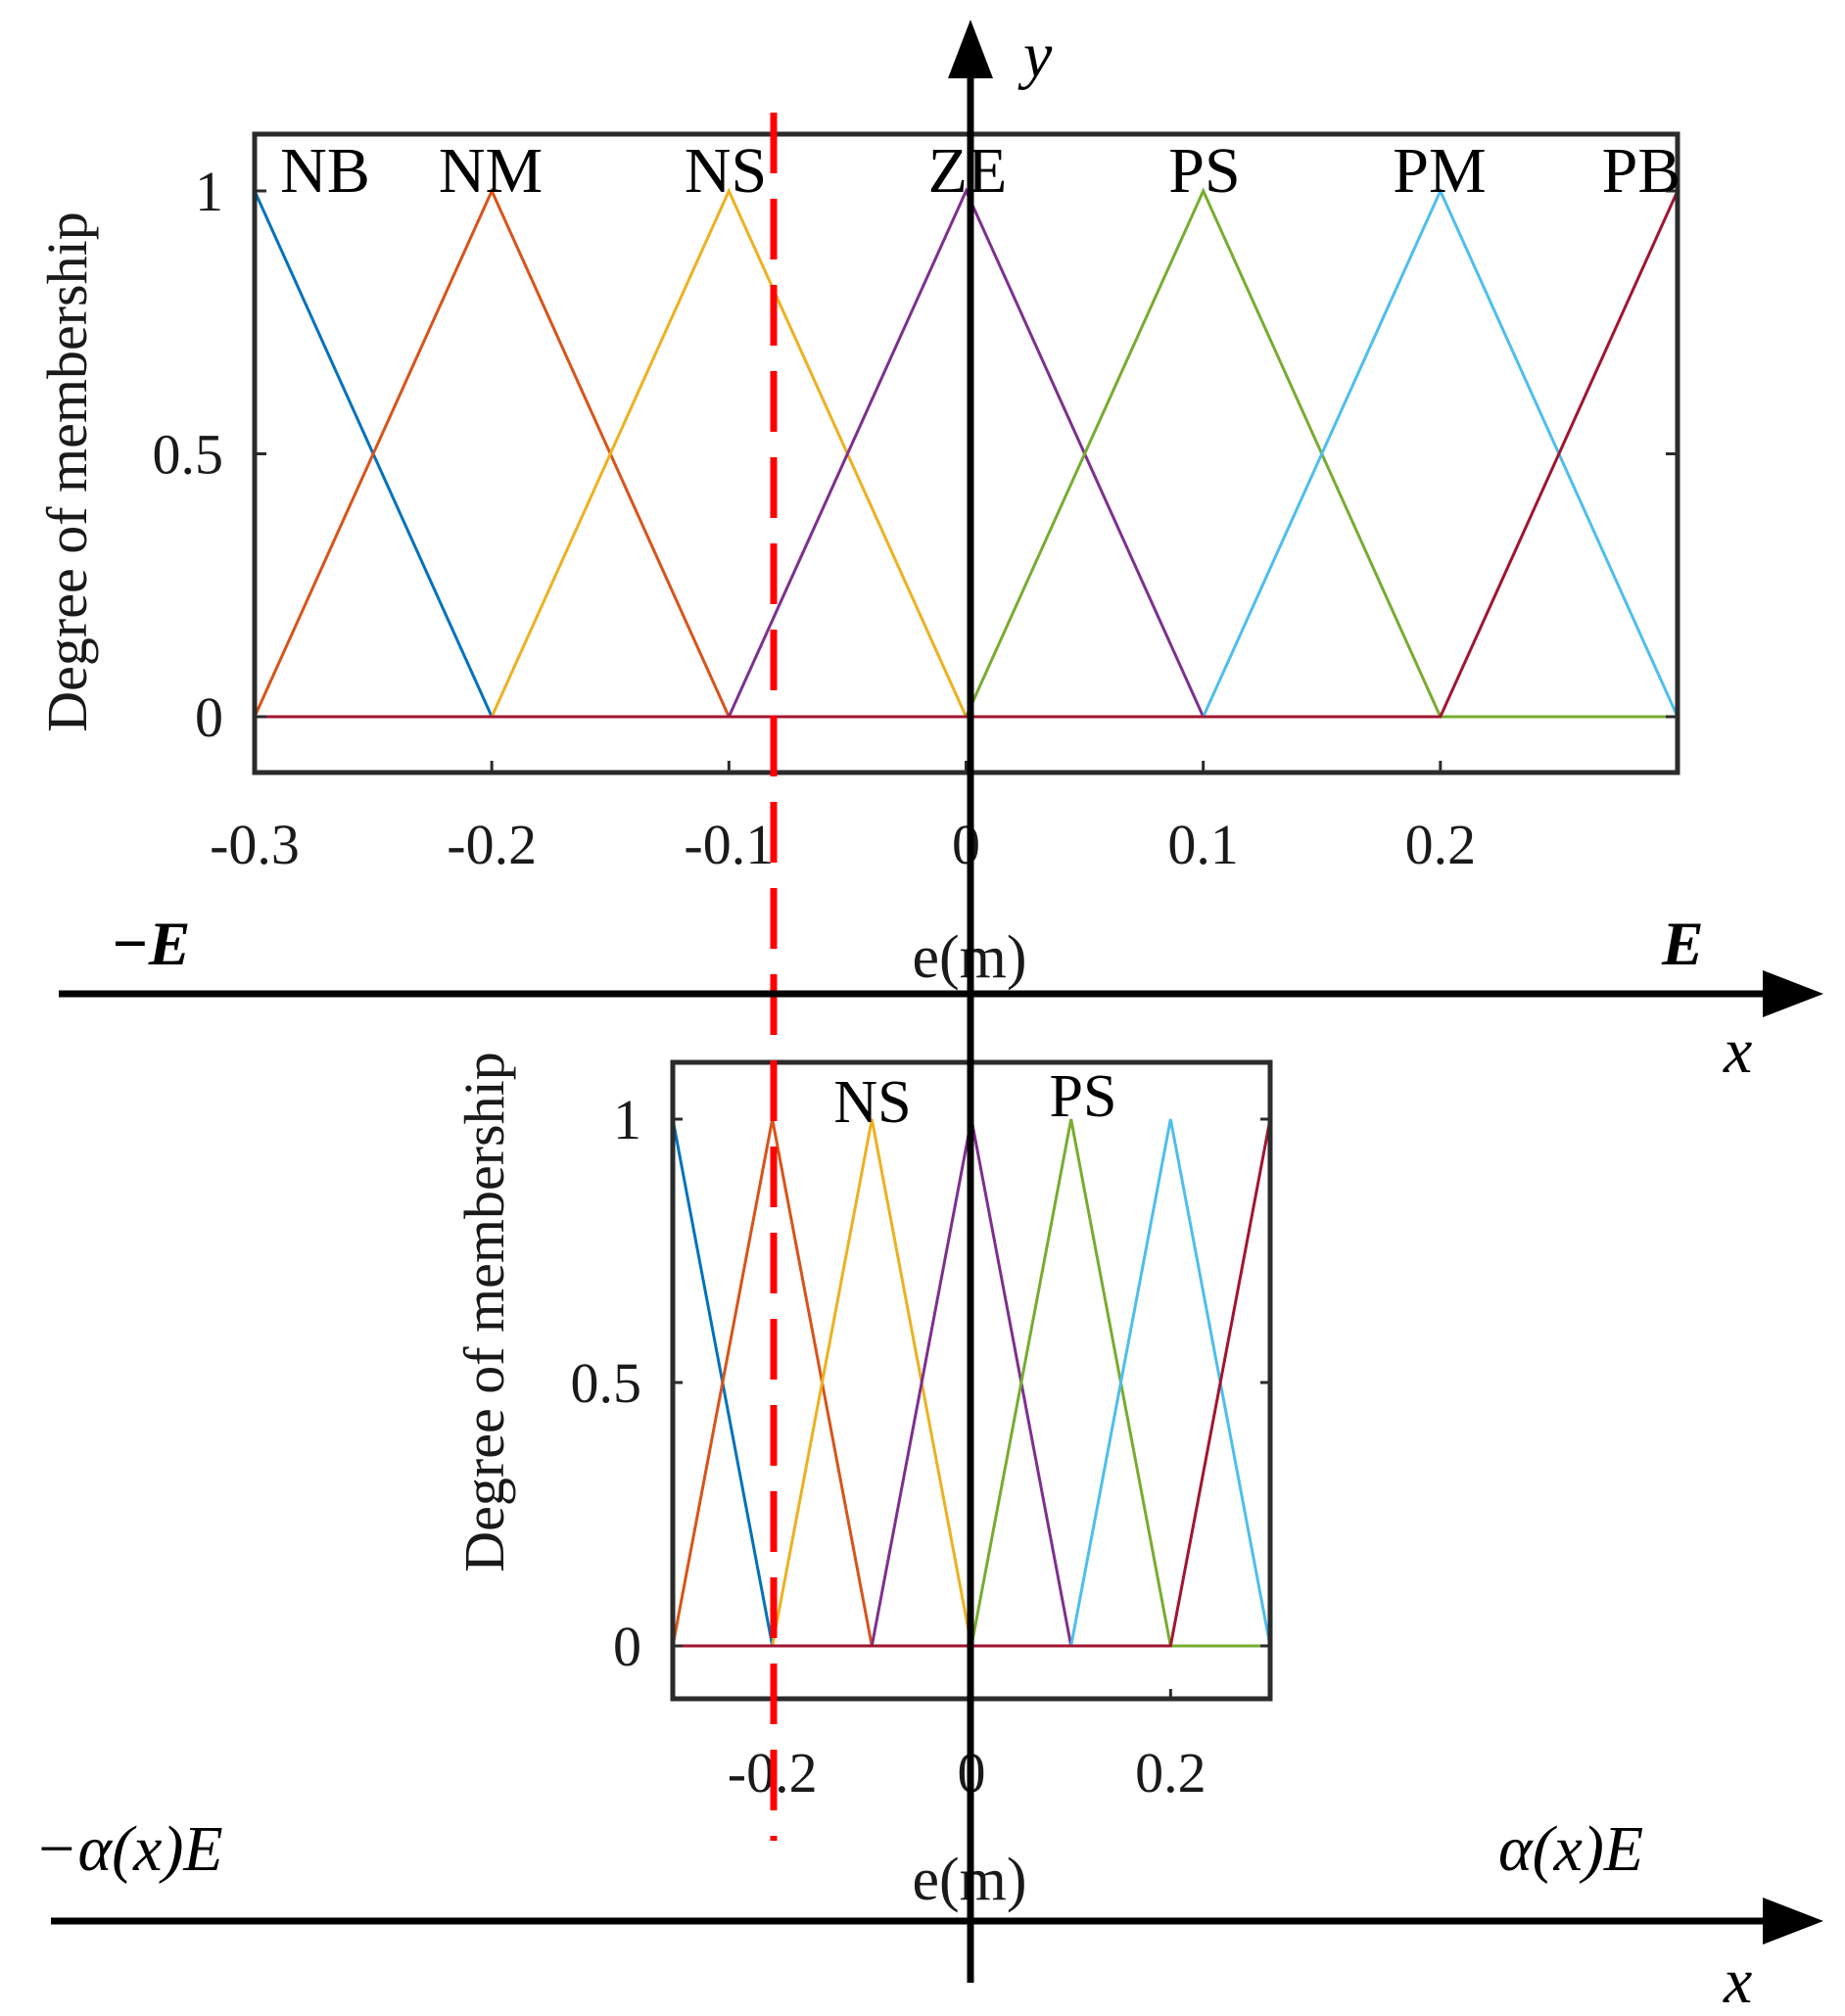  I want to click on membership-series-pb, so click(971, 1383).